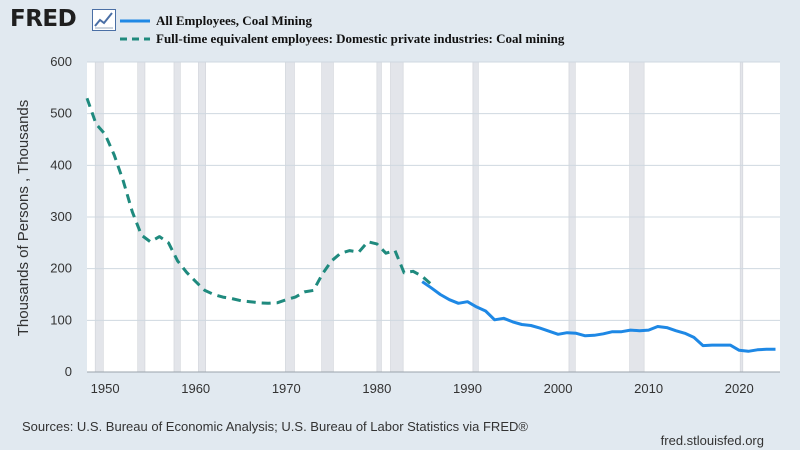  I want to click on legend-swatch-dashed, so click(135, 39).